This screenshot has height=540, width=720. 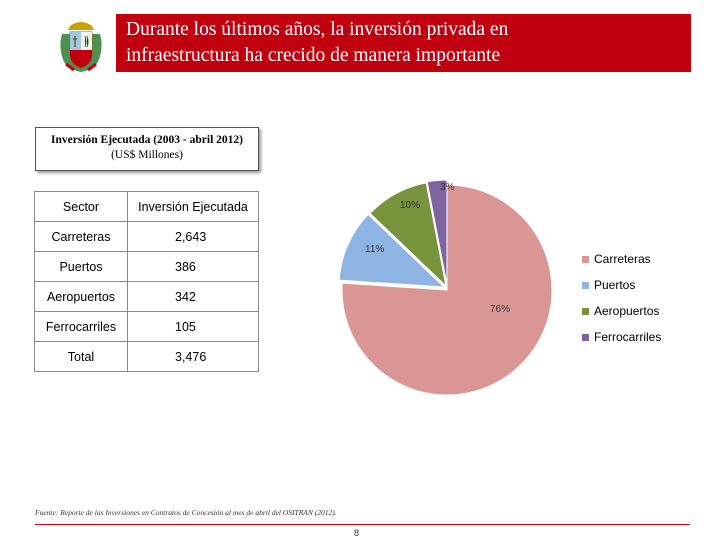 I want to click on table-header-investment: Inversión Ejecutada, so click(x=193, y=206).